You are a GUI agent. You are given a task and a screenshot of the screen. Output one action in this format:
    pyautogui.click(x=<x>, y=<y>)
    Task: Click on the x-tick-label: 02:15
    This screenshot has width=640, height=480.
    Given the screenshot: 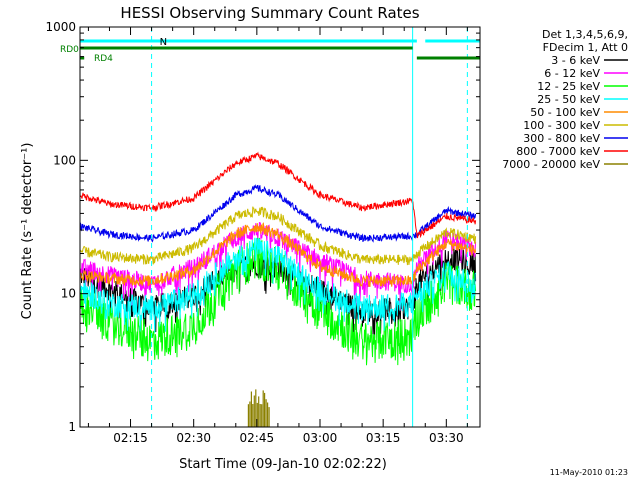 What is the action you would take?
    pyautogui.click(x=130, y=438)
    